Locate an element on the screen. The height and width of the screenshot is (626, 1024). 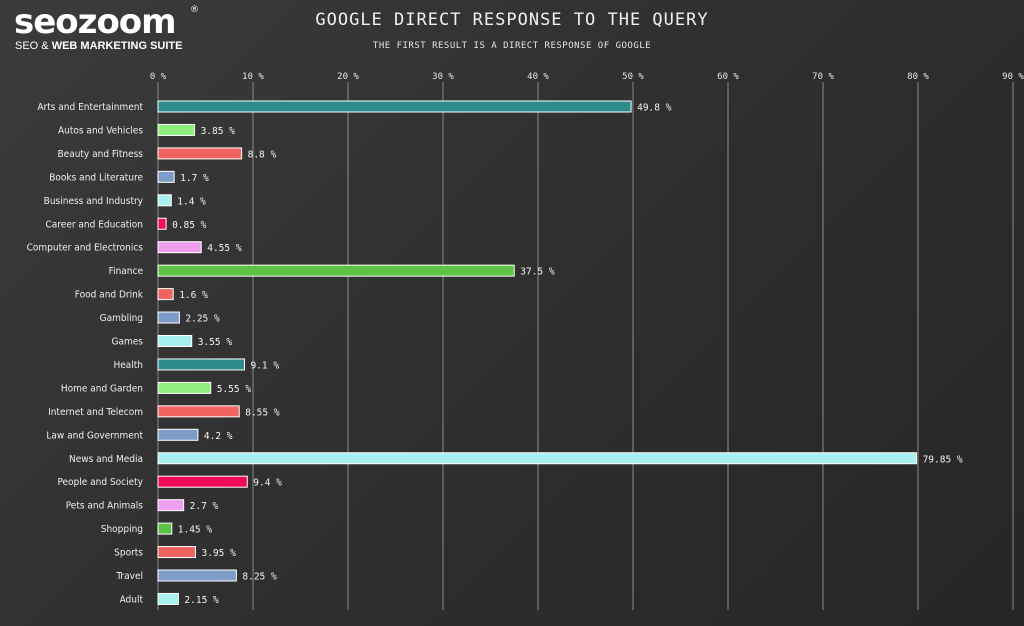
value-label: 1.45 % is located at coordinates (195, 530).